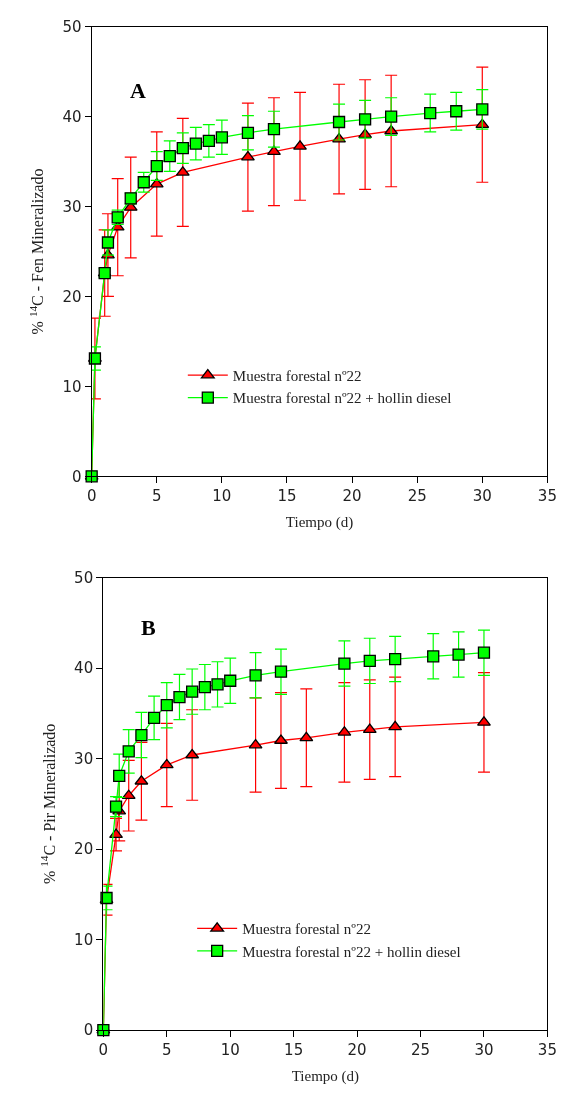 This screenshot has height=1107, width=572. What do you see at coordinates (138, 90) in the screenshot?
I see `annotation: A` at bounding box center [138, 90].